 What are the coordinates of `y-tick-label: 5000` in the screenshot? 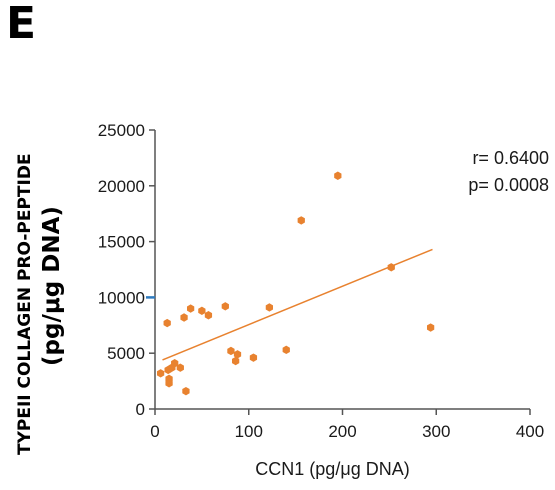 It's located at (126, 353).